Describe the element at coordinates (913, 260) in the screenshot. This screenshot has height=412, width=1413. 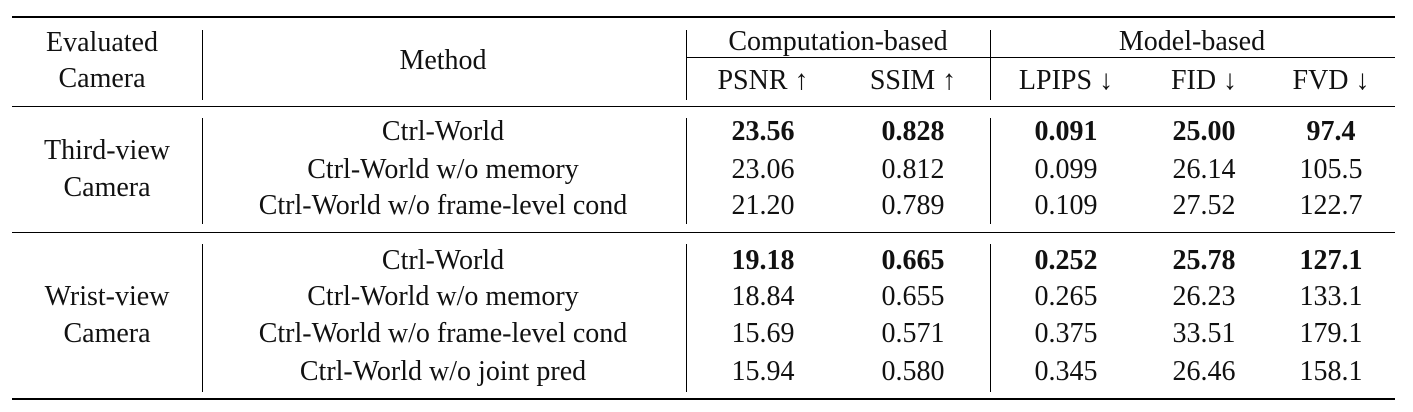
I see `cell-ssim: 0.665` at that location.